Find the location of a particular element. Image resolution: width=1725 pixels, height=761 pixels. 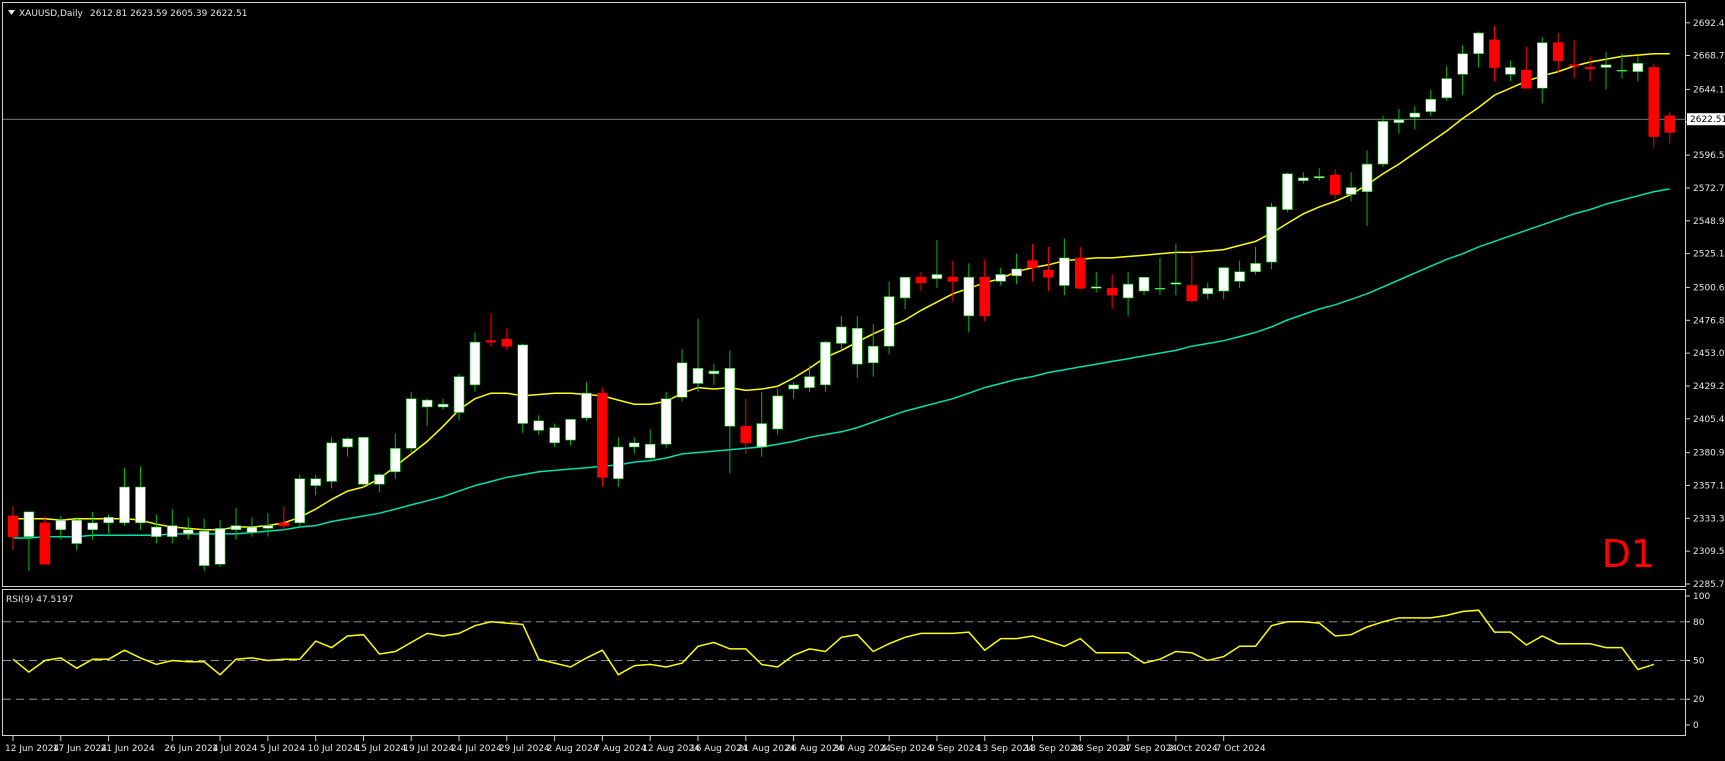

time-tick-label: 9 Sep 2024 is located at coordinates (955, 749).